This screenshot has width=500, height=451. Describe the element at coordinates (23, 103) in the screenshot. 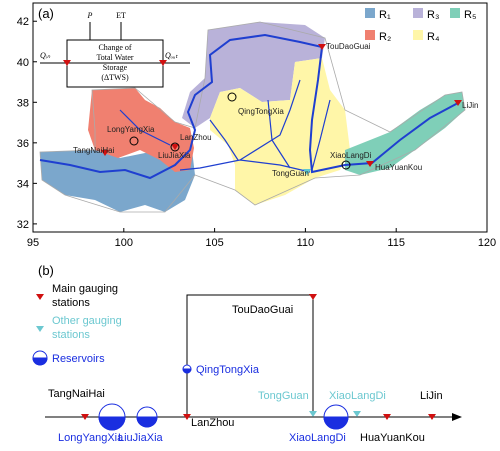

I see `y-tick-label: 38` at that location.